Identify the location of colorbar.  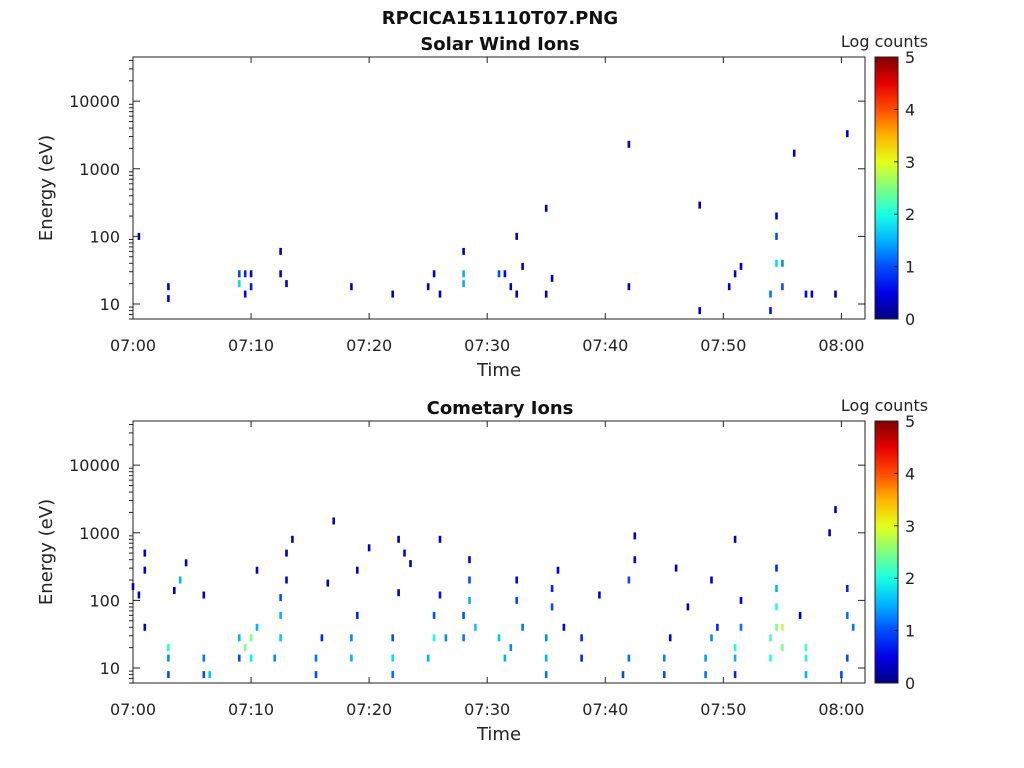
(886, 188).